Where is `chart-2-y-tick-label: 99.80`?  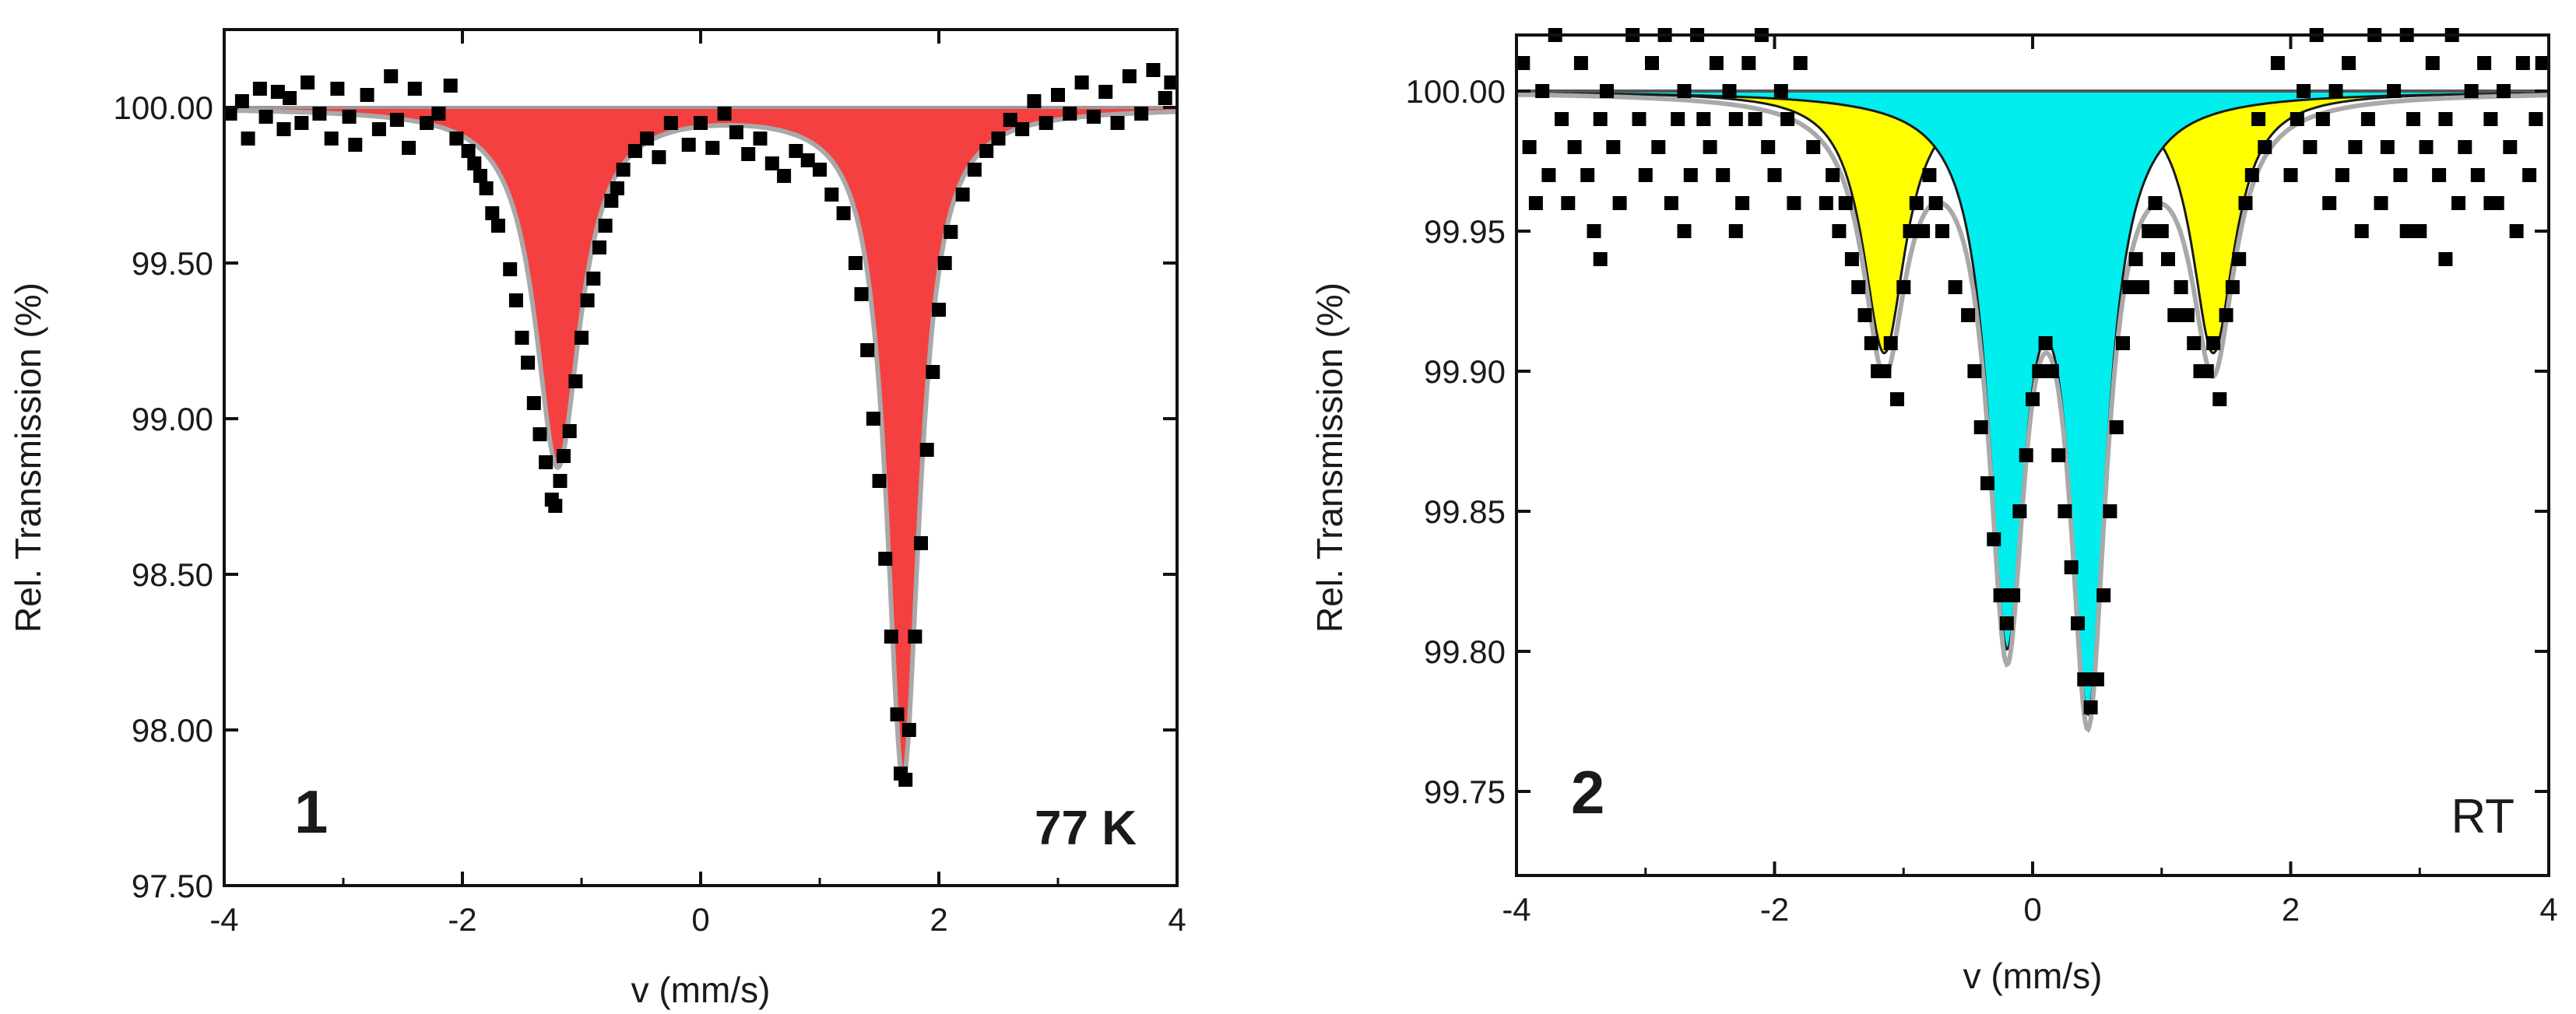 chart-2-y-tick-label: 99.80 is located at coordinates (1465, 651).